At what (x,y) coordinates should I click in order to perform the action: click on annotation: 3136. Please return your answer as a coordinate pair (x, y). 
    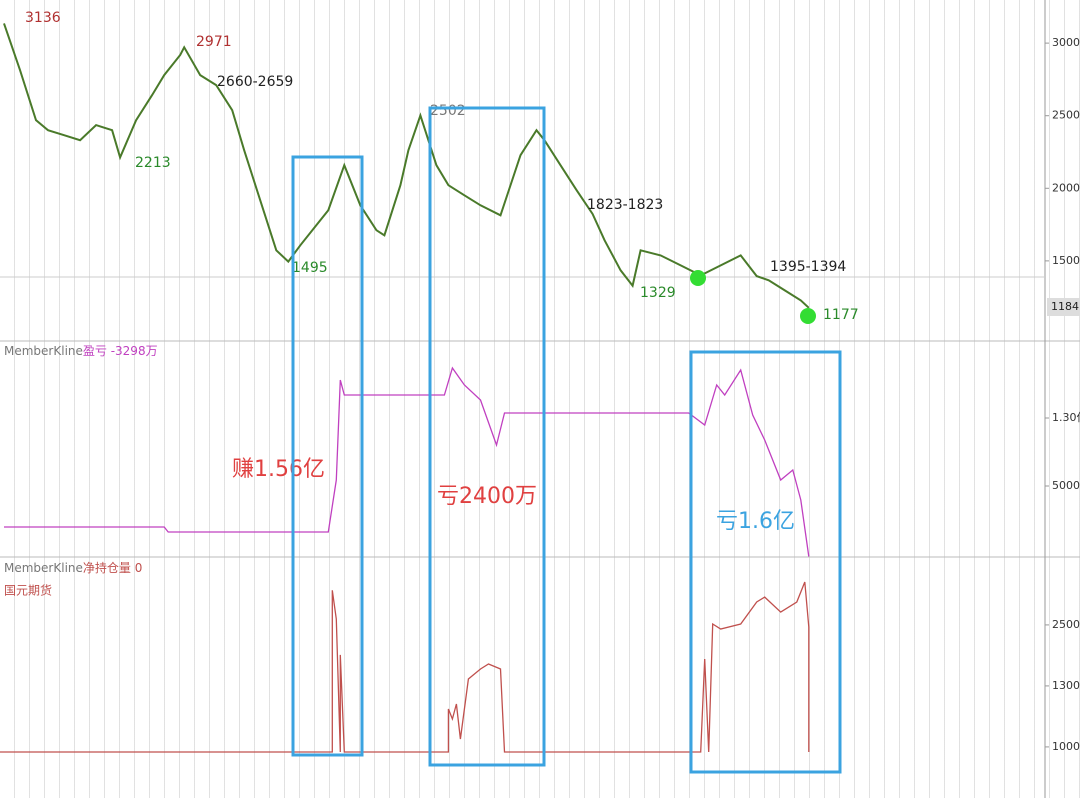
    Looking at the image, I should click on (43, 18).